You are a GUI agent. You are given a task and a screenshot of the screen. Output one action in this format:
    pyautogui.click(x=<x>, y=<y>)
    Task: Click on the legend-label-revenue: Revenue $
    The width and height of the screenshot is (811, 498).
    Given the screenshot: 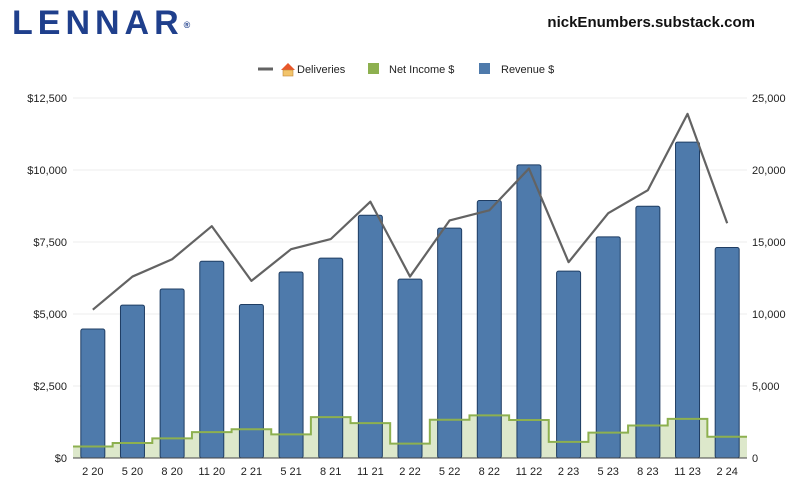 What is the action you would take?
    pyautogui.click(x=527, y=70)
    